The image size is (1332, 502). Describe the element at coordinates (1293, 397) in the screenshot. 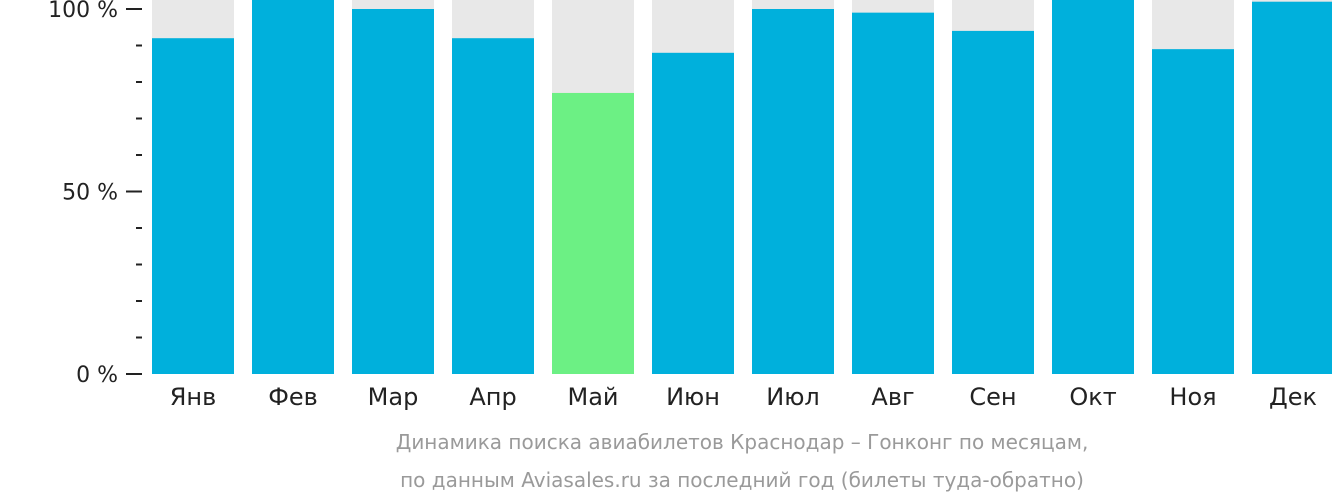

I see `x-tick-label-12: Дек` at that location.